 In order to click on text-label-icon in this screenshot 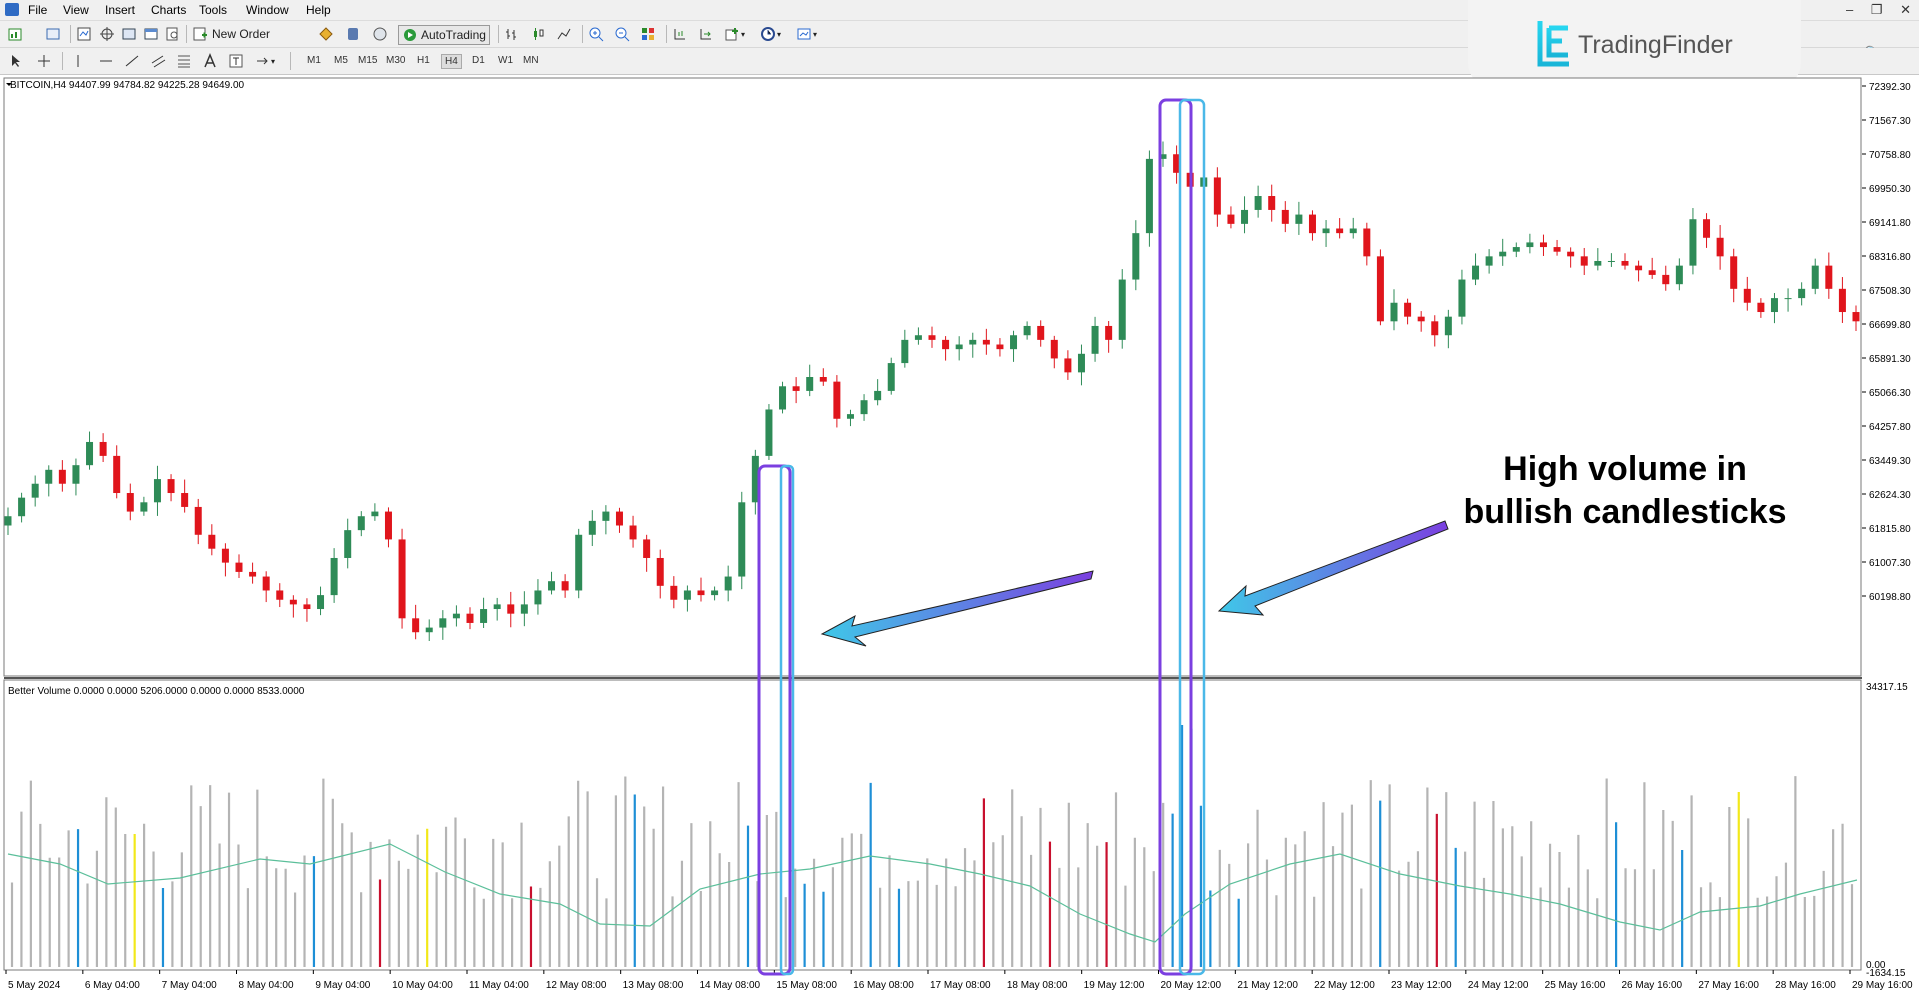, I will do `click(236, 61)`.